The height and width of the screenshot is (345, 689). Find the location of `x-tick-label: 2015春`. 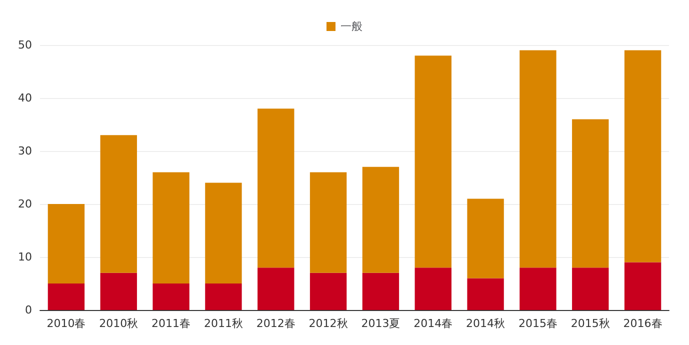

x-tick-label: 2015春 is located at coordinates (538, 323).